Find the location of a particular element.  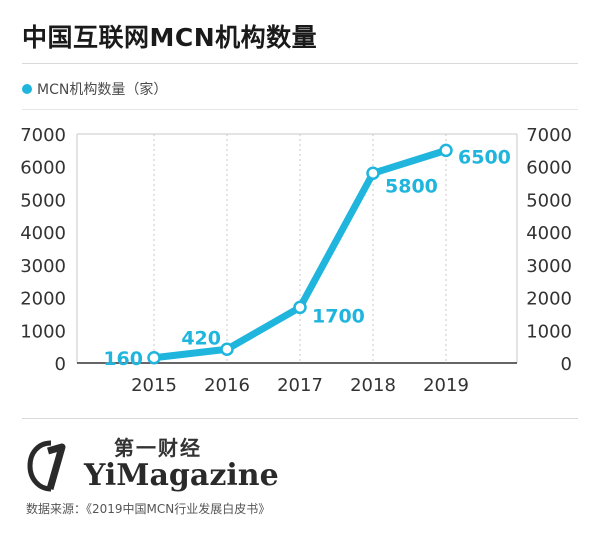

y-tick-label-left: 2000 is located at coordinates (43, 299).